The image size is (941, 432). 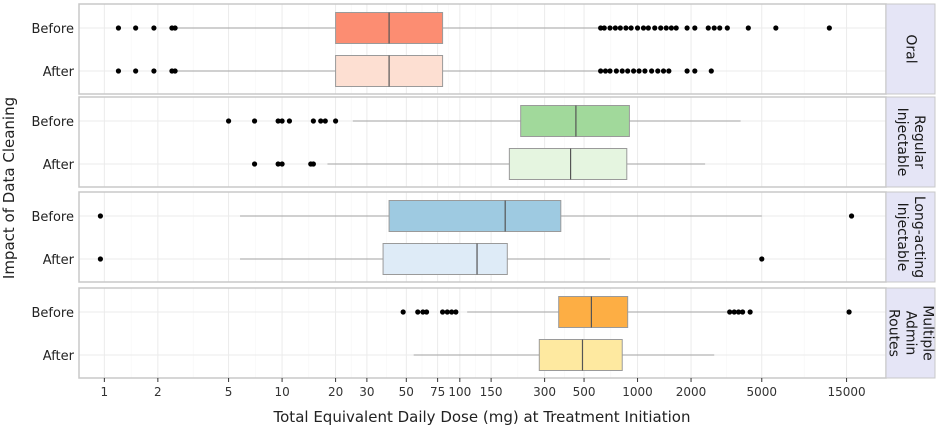 I want to click on facet-strip-4: MultipleAdminRoutes, so click(x=910, y=333).